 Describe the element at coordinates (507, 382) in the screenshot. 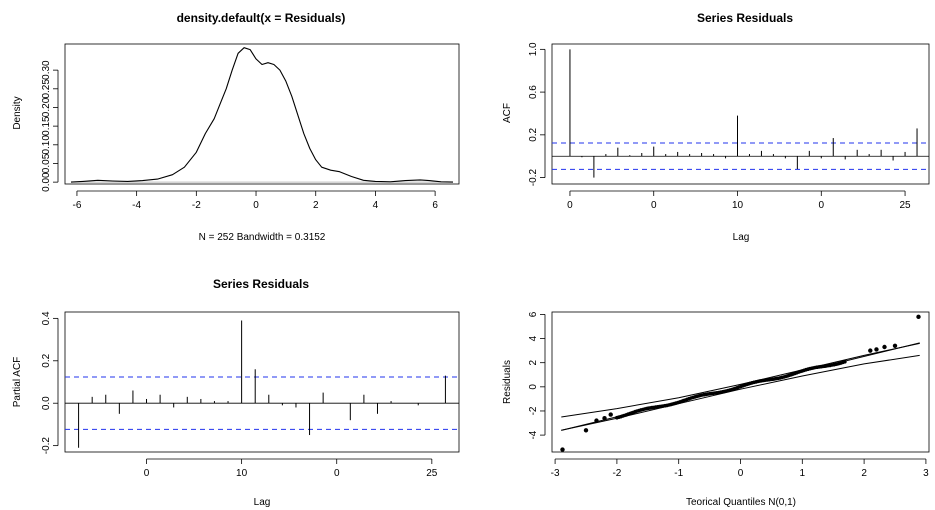

I see `qq-y-label: Residuals` at that location.